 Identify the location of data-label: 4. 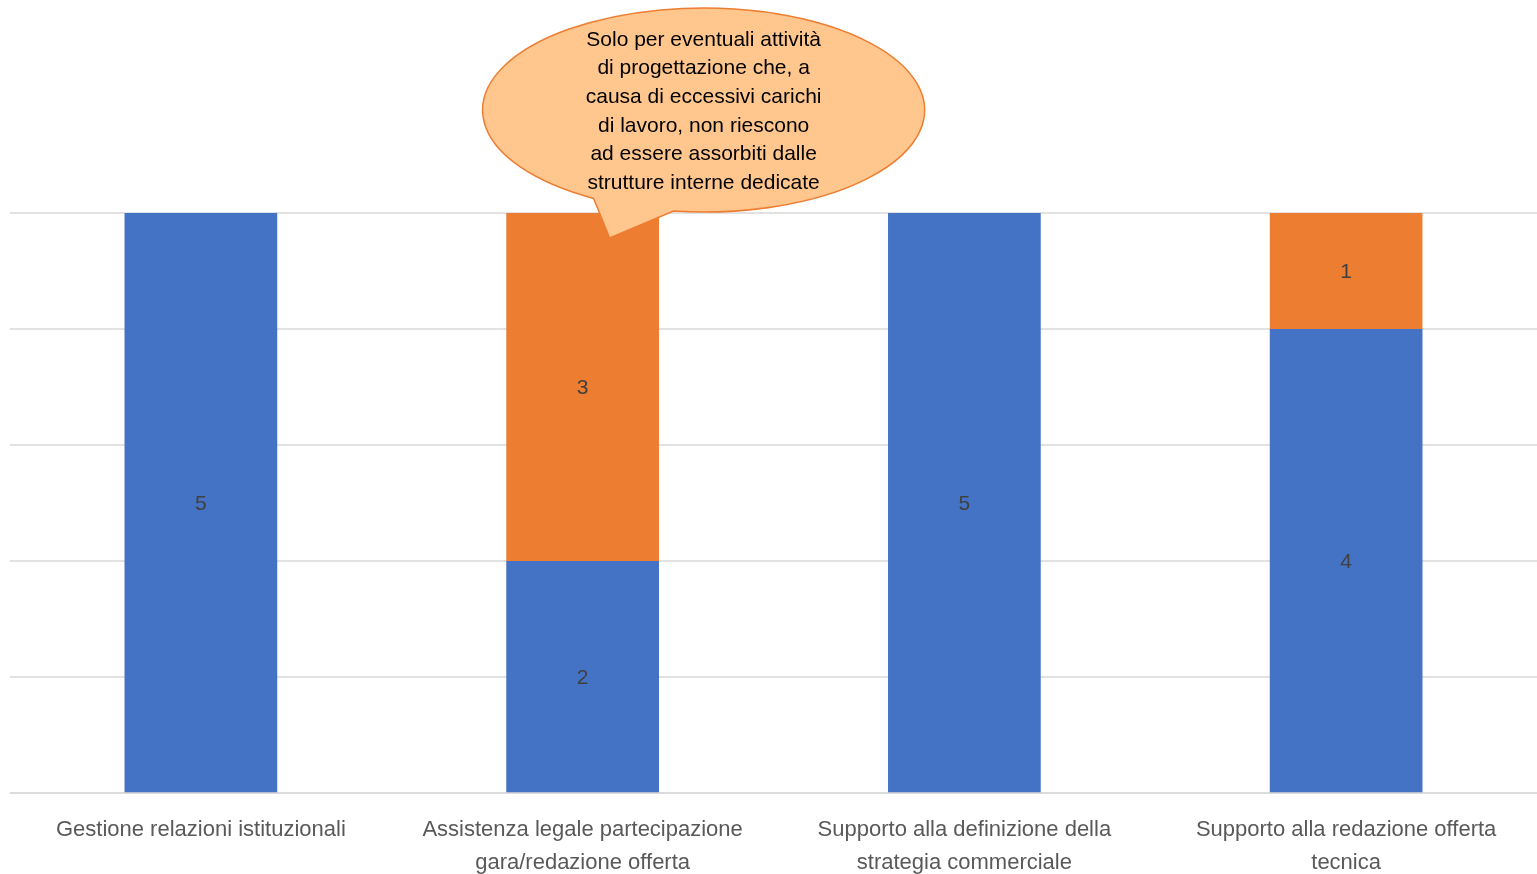
(1346, 561).